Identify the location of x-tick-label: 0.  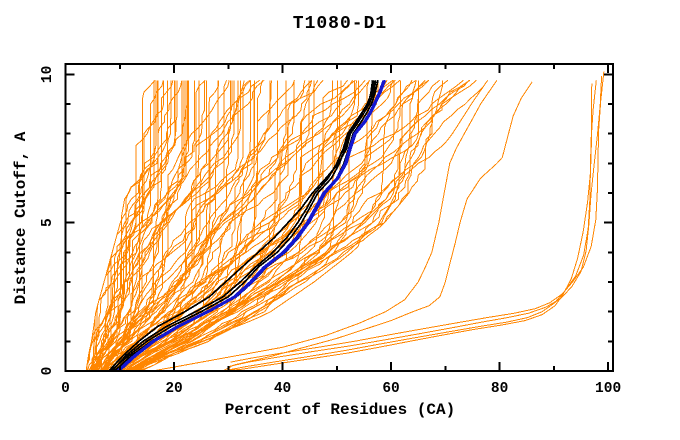
(65, 389).